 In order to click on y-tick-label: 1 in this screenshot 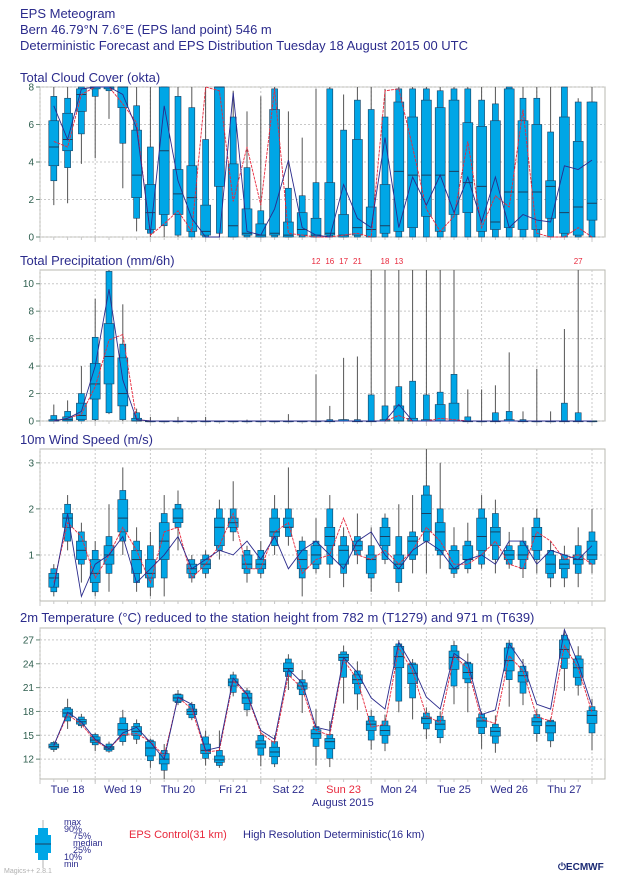, I will do `click(31, 555)`.